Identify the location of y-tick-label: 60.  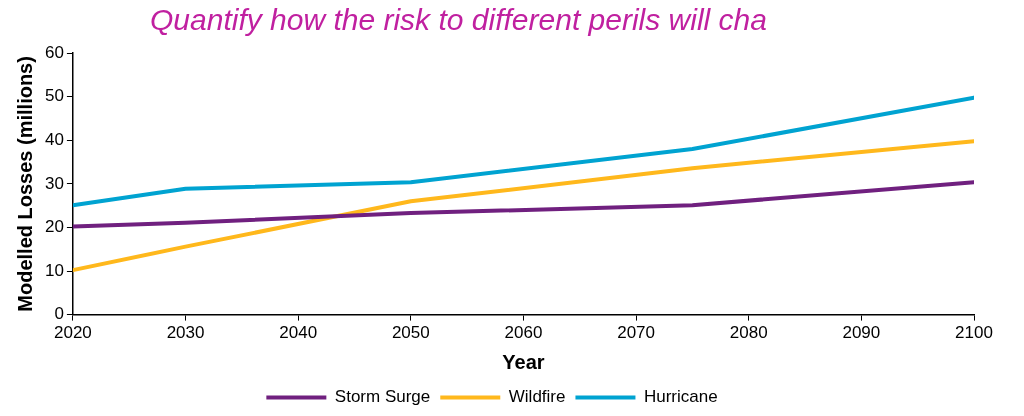
(54, 52).